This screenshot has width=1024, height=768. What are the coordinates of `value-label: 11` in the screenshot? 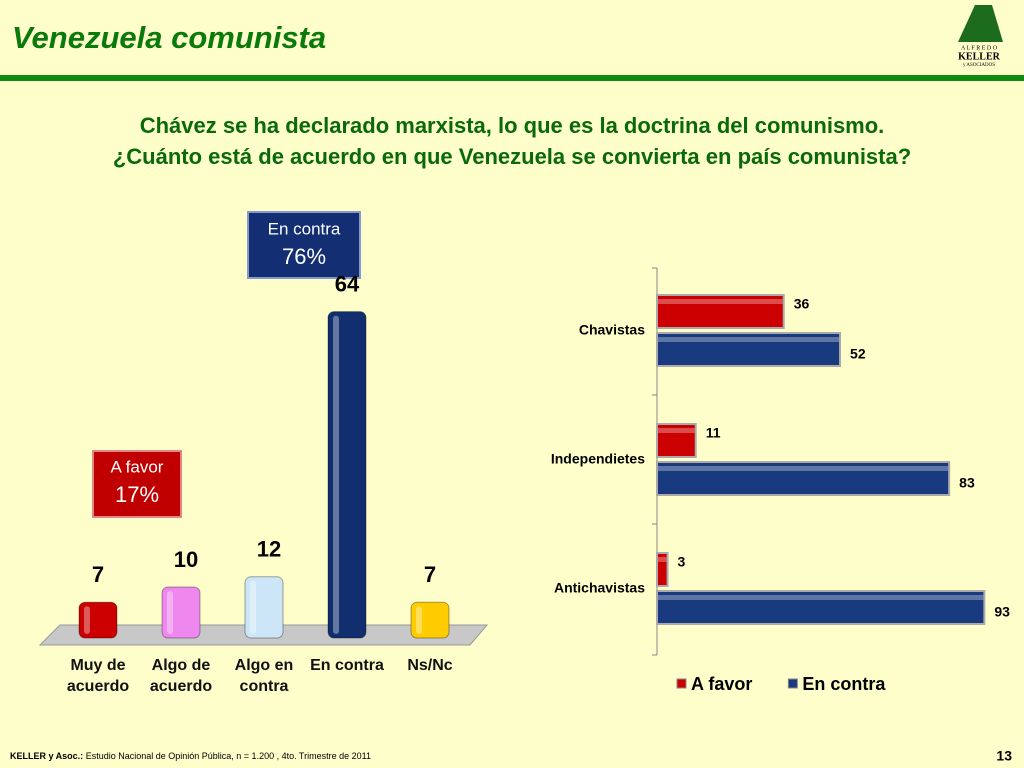 It's located at (713, 433).